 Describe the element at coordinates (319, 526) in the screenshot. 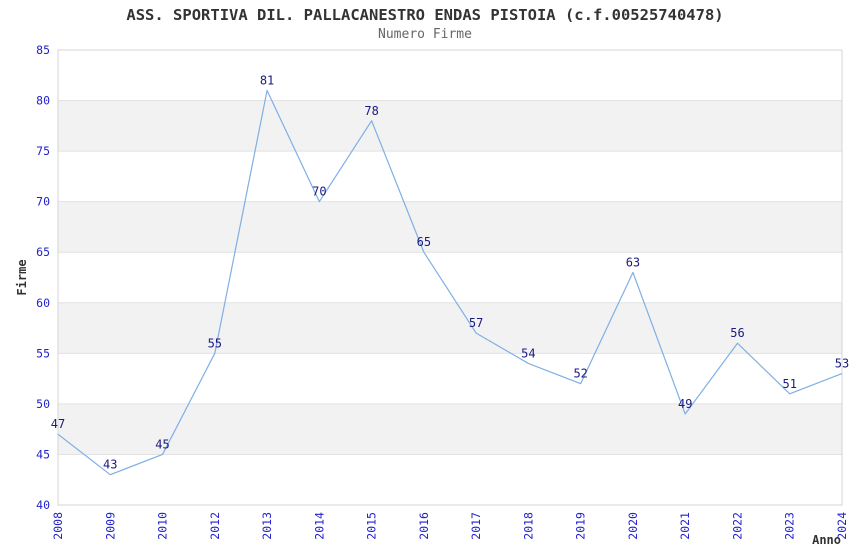

I see `x-tick-label: 2014` at that location.